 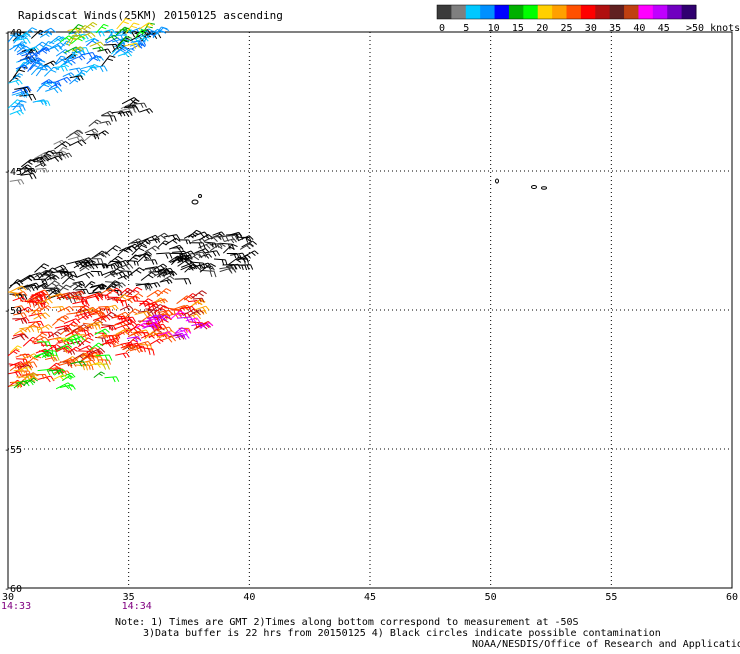 I want to click on pass-time: 14:34, so click(x=137, y=606).